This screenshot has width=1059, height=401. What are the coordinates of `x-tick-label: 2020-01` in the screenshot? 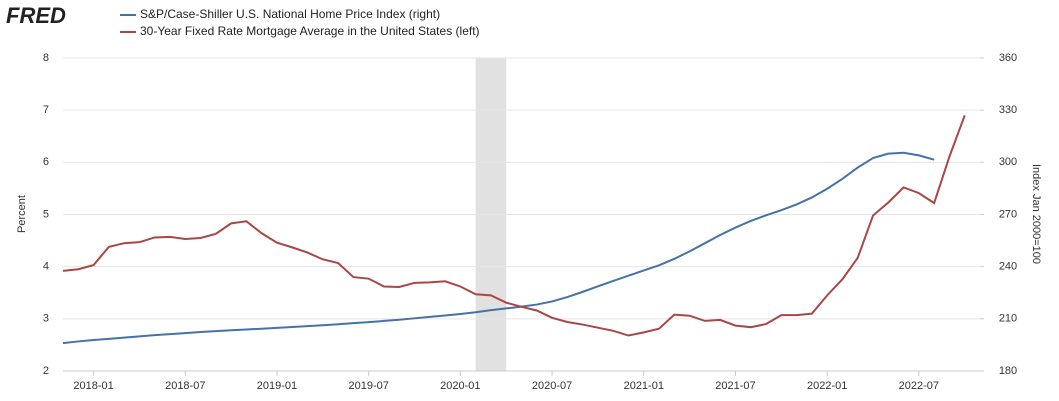 It's located at (460, 386).